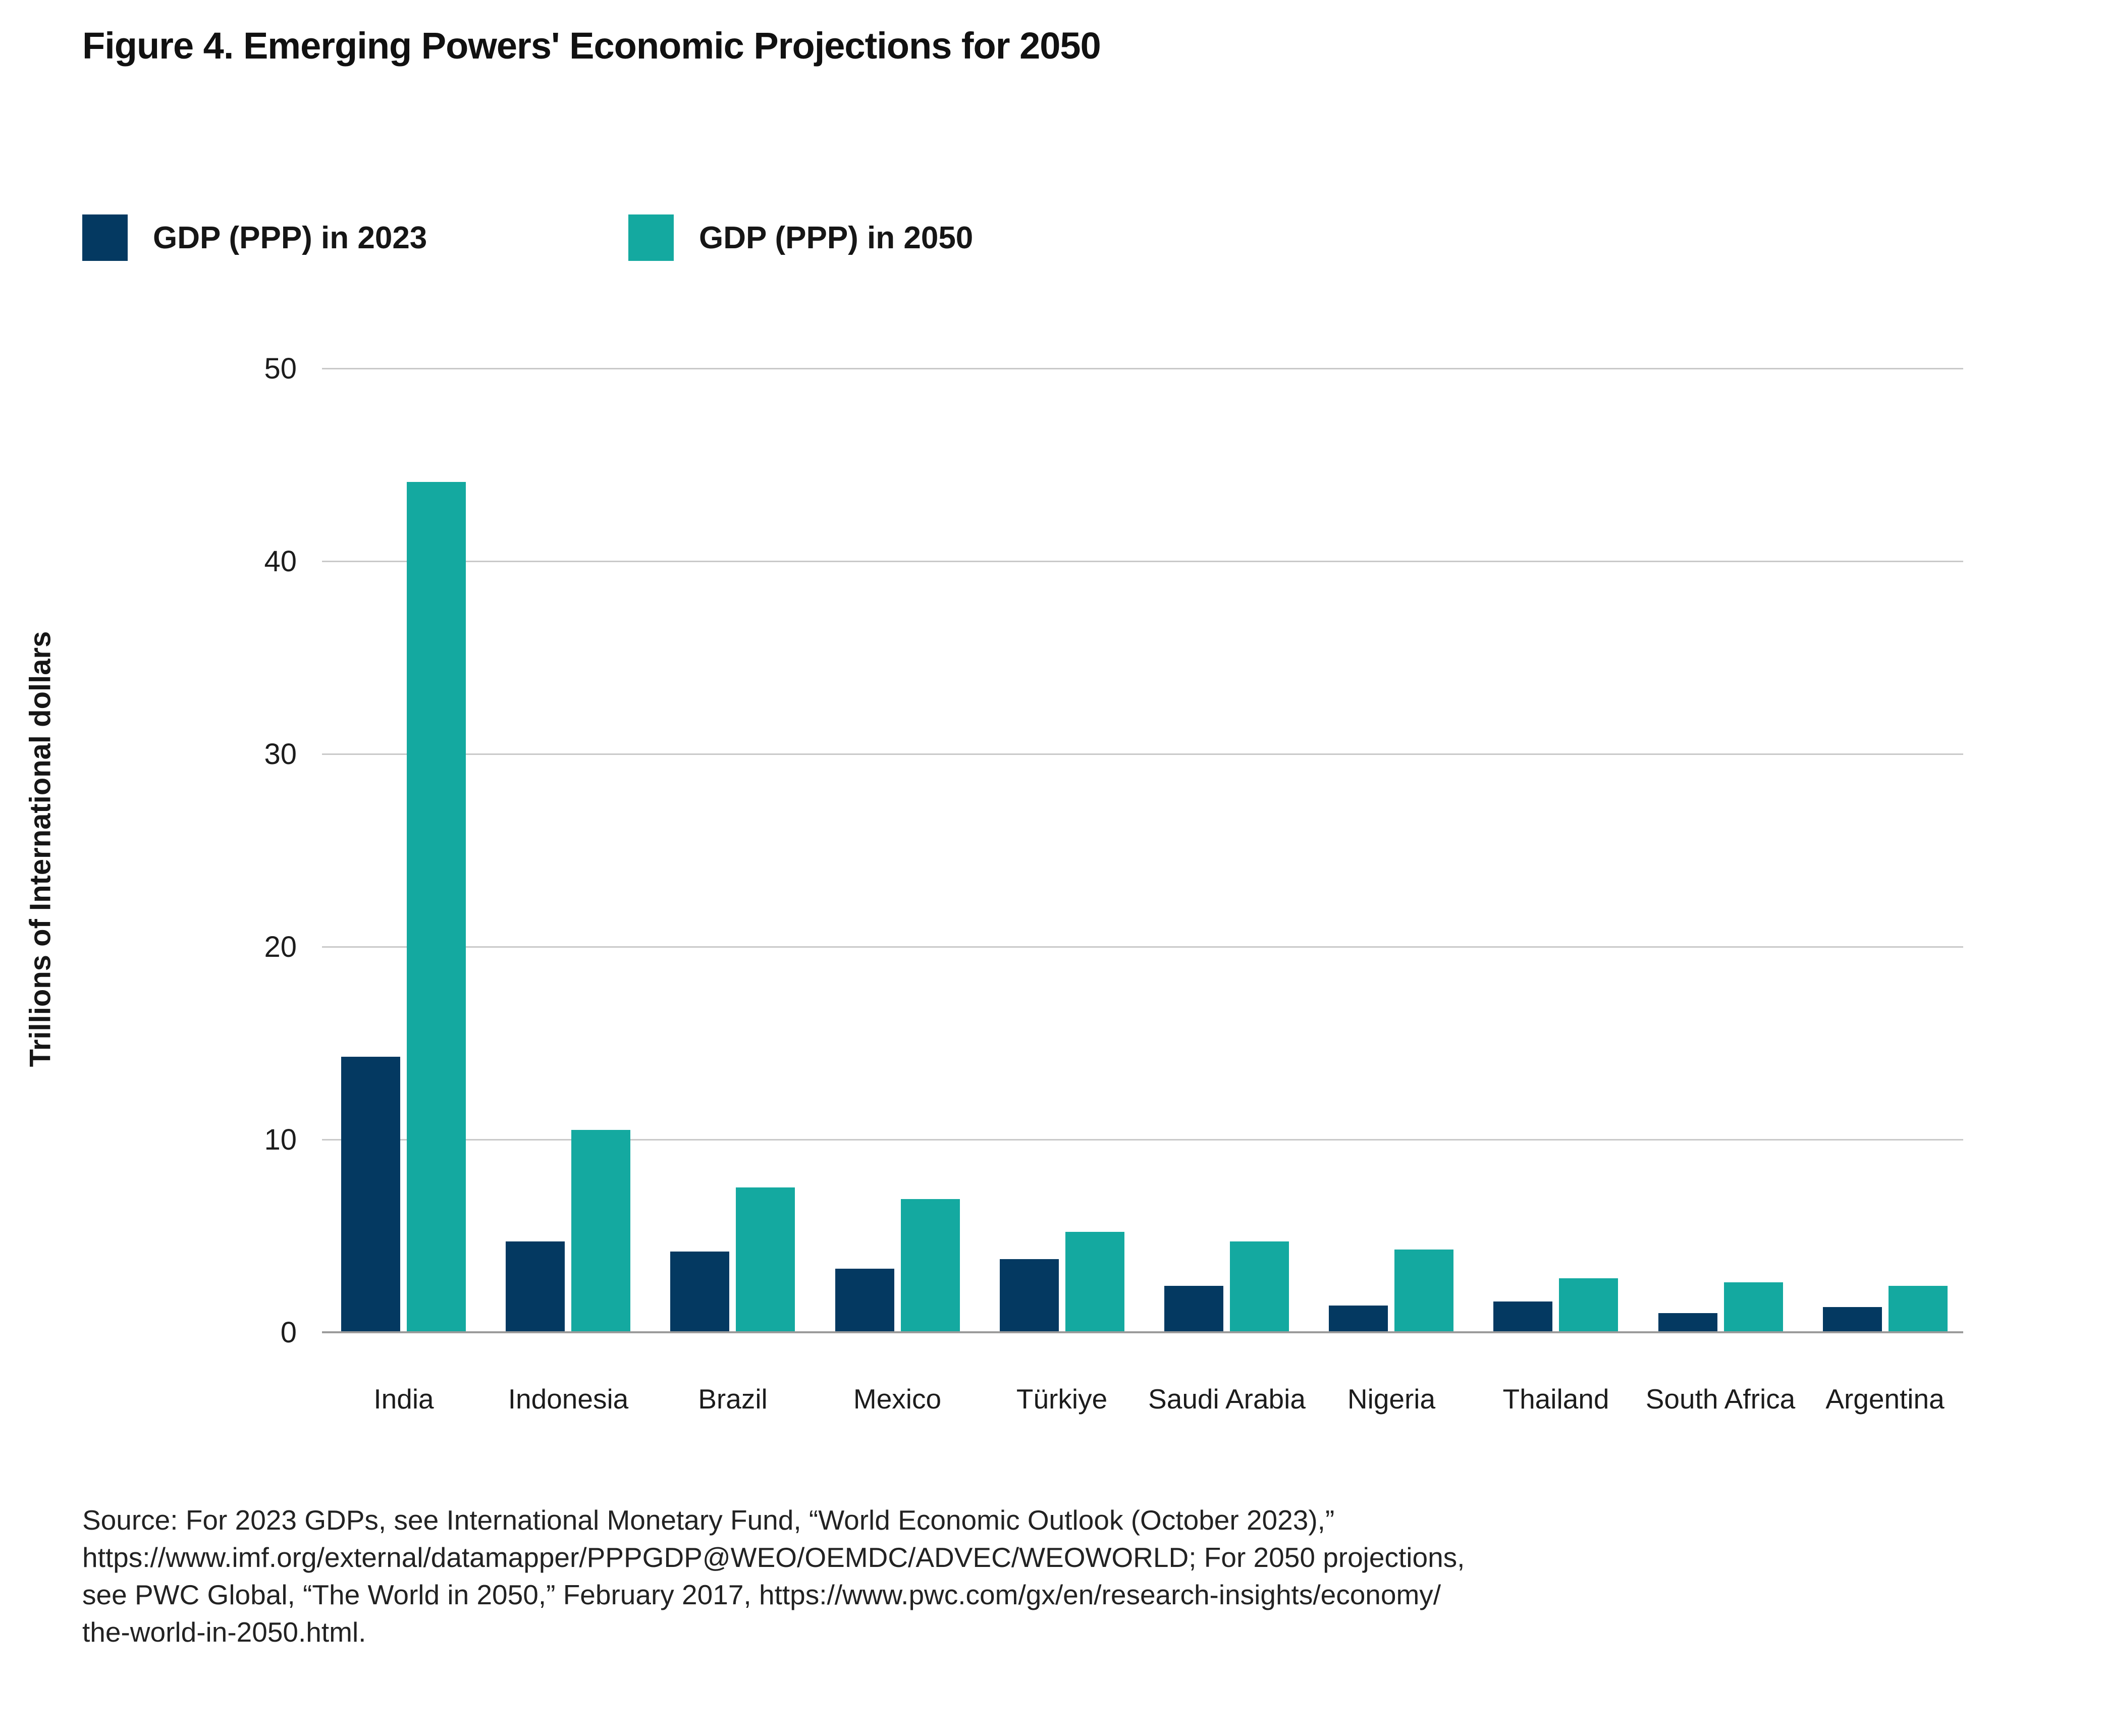 This screenshot has width=2103, height=1736. Describe the element at coordinates (1918, 1309) in the screenshot. I see `bar-argentina-2050` at that location.